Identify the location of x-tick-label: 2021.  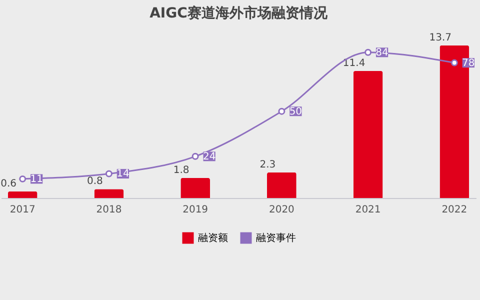
(368, 210).